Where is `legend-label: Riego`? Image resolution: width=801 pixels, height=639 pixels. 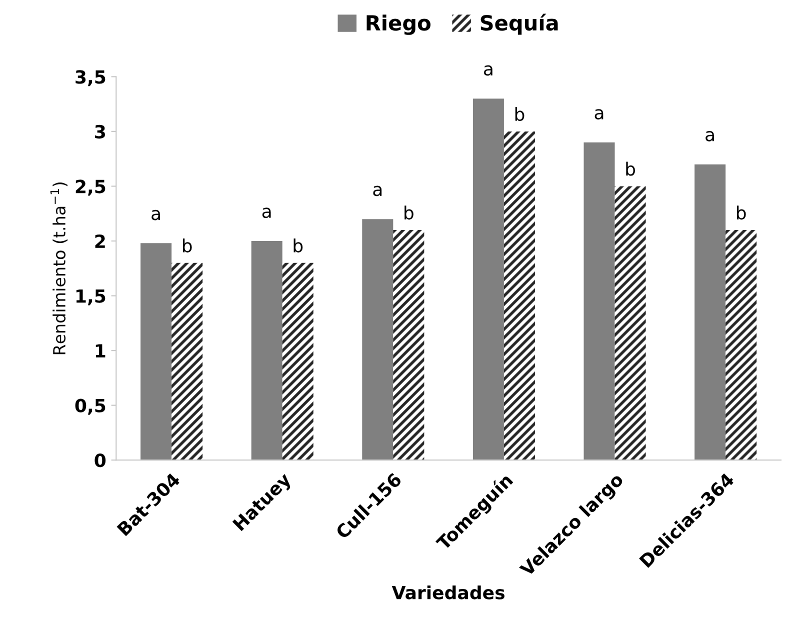 legend-label: Riego is located at coordinates (398, 24).